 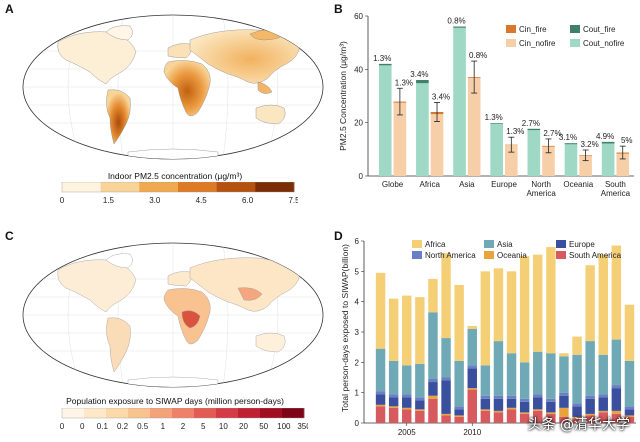 I want to click on chart-b-in-pct-label: 2.7%, so click(x=552, y=133).